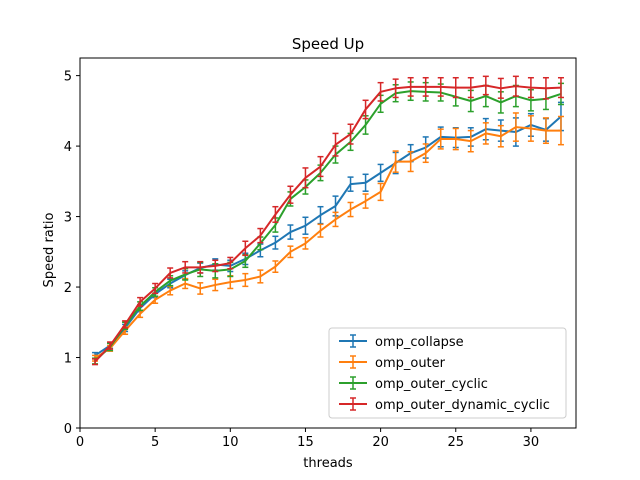 The image size is (640, 480). I want to click on x-tick-label: 15, so click(305, 442).